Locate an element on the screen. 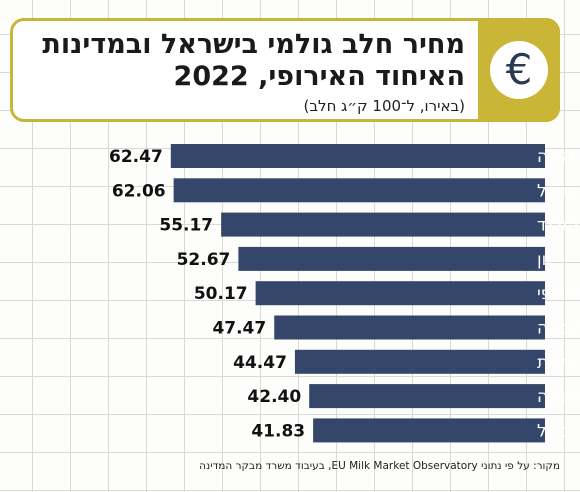 The width and height of the screenshot is (580, 492). value-label: 44.47 is located at coordinates (260, 363).